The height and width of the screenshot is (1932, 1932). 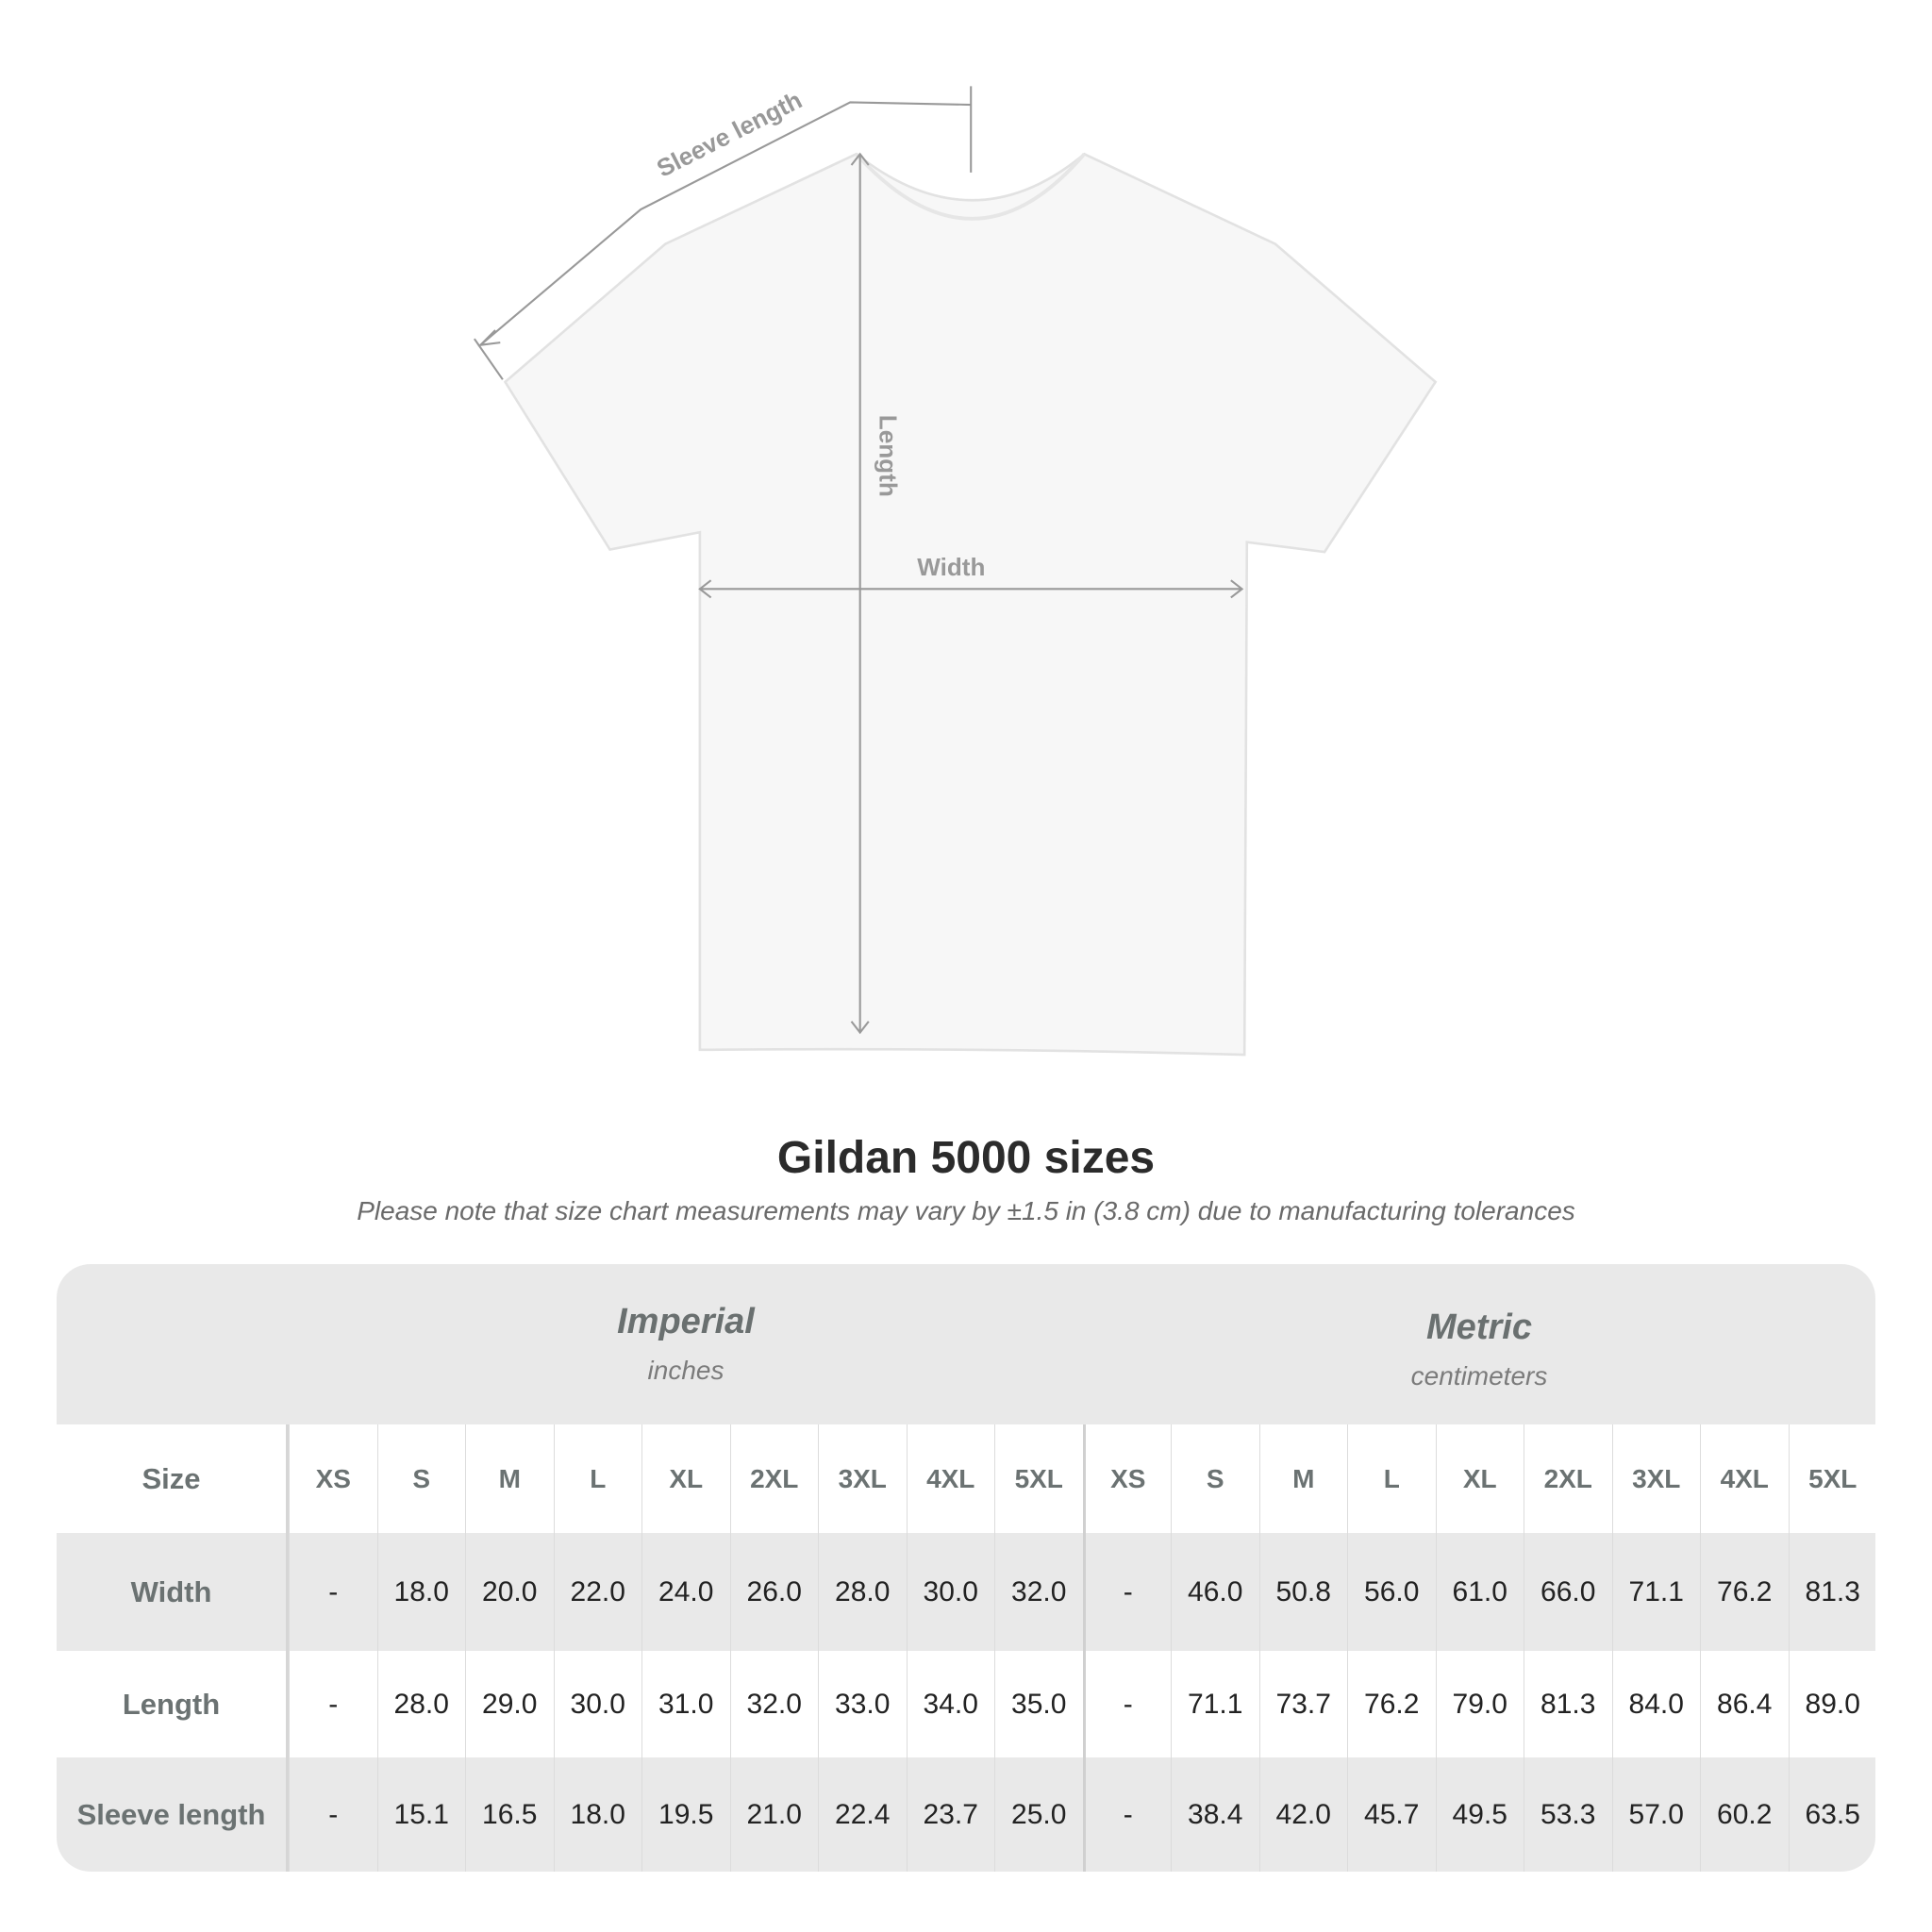 What do you see at coordinates (1568, 1592) in the screenshot?
I see `metric-value-cell: 66.0` at bounding box center [1568, 1592].